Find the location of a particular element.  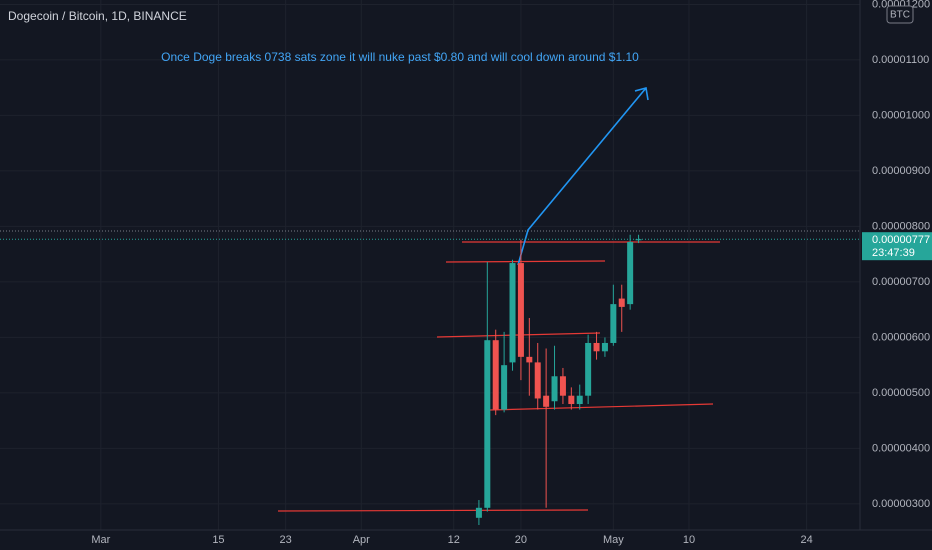

y-tick-label: 0.00001000 is located at coordinates (901, 115).